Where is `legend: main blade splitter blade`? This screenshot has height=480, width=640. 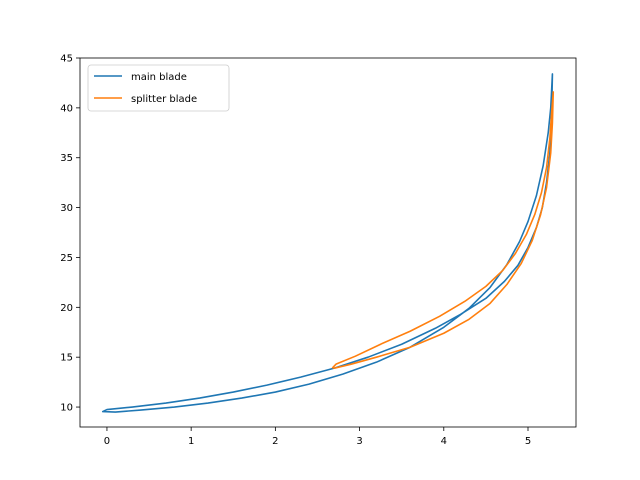 legend: main blade splitter blade is located at coordinates (158, 88).